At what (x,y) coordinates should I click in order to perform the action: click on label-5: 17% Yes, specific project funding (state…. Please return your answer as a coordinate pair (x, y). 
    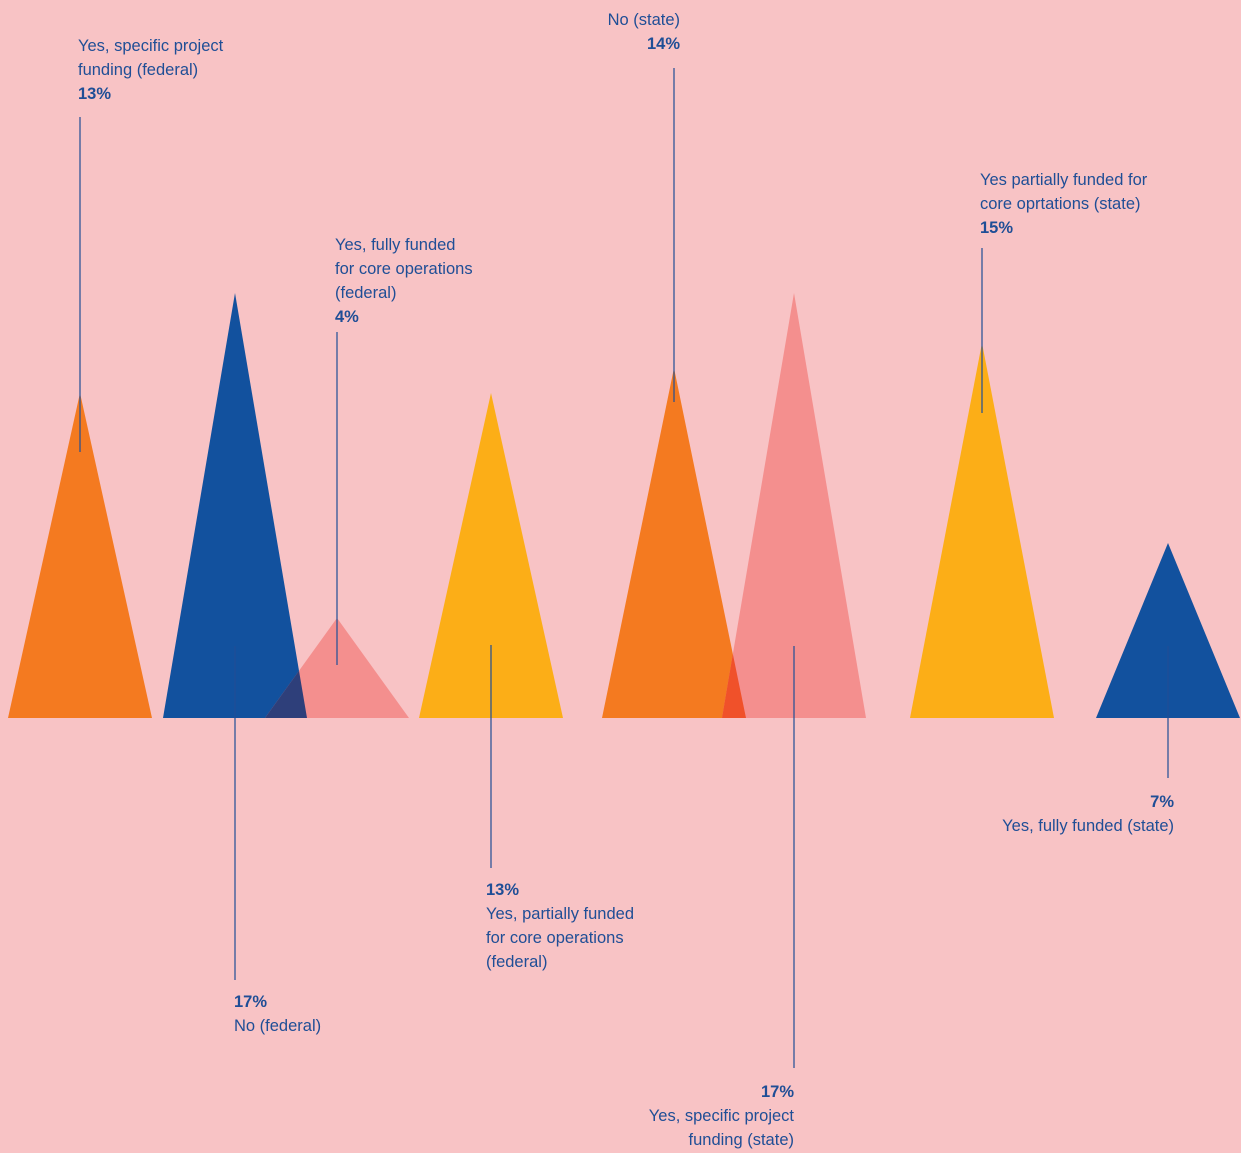
    Looking at the image, I should click on (721, 1116).